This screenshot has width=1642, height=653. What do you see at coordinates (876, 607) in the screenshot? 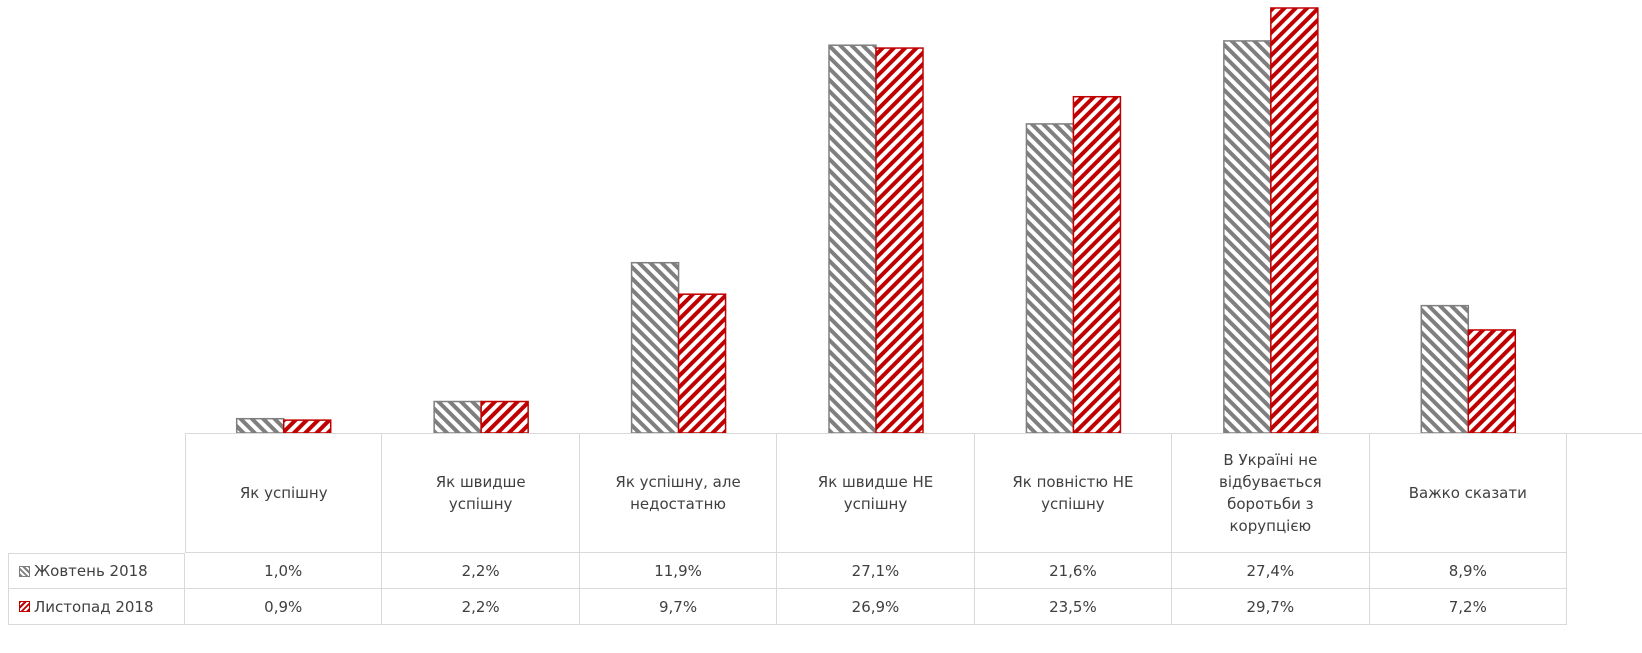
I see `data-label: 26,9%` at bounding box center [876, 607].